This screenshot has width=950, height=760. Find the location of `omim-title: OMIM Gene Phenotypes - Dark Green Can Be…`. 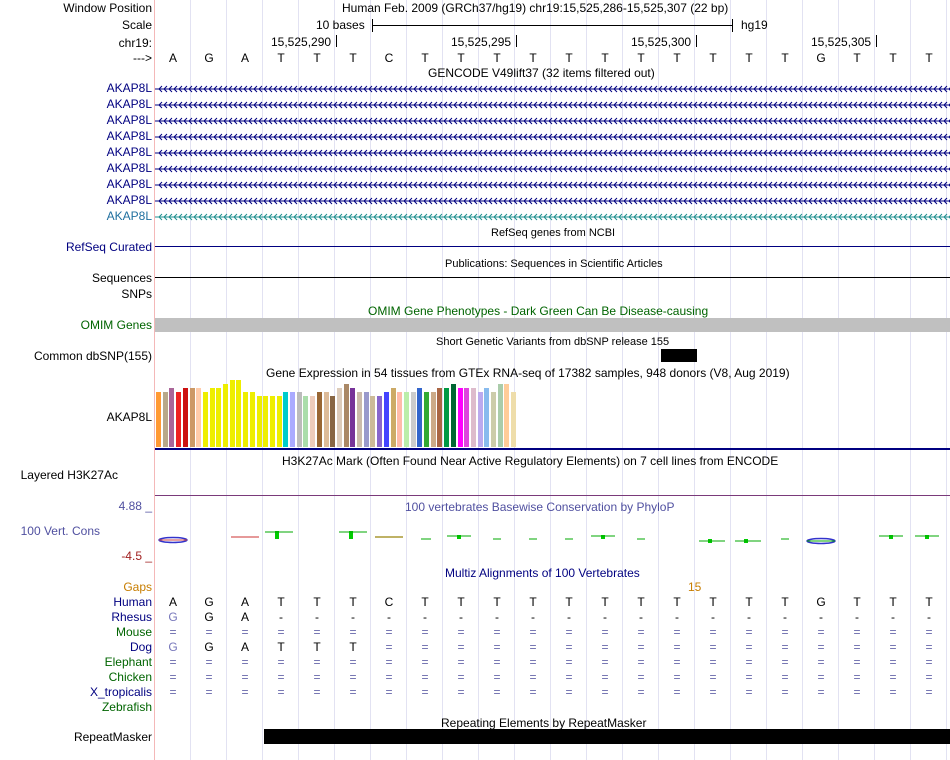

omim-title: OMIM Gene Phenotypes - Dark Green Can Be… is located at coordinates (538, 311).